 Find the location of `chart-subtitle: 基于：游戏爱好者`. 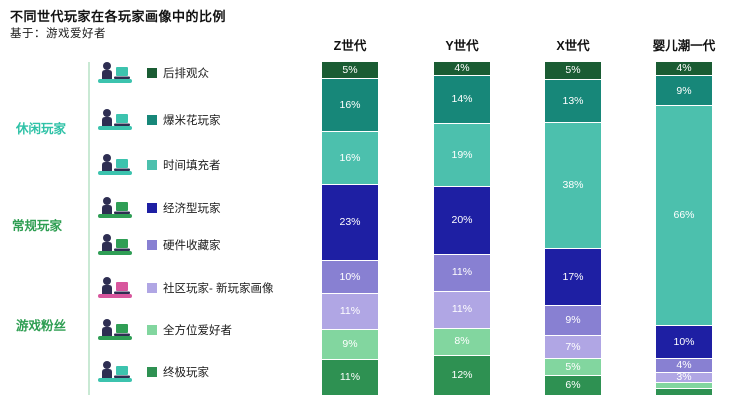

chart-subtitle: 基于：游戏爱好者 is located at coordinates (58, 34).